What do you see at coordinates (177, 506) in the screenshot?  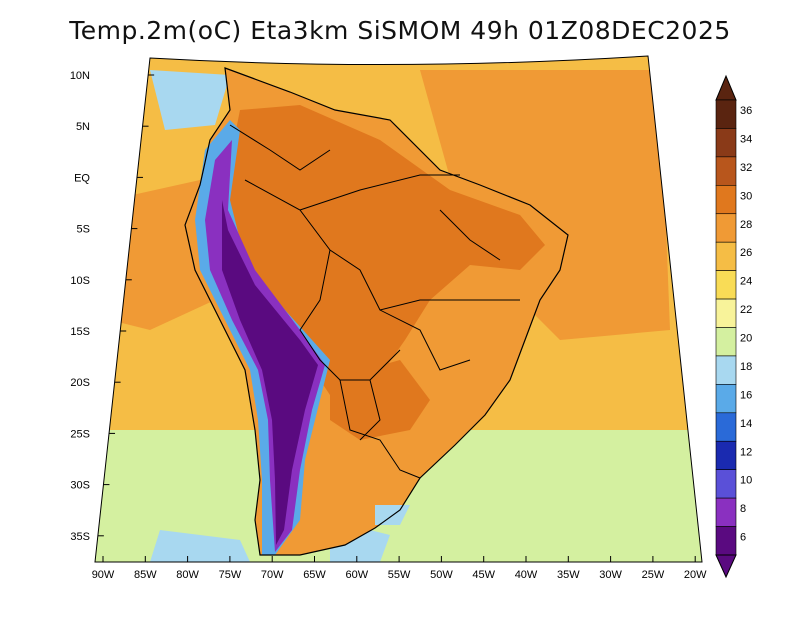 I see `pacific-cool-zone` at bounding box center [177, 506].